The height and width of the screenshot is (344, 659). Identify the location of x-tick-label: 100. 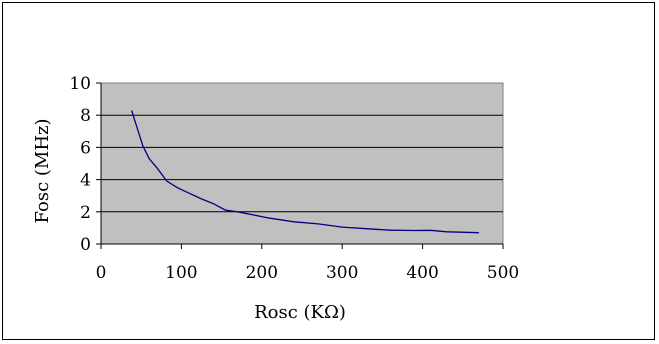
(181, 273).